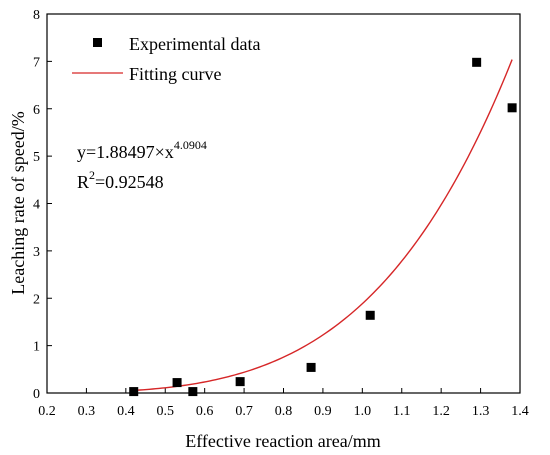  Describe the element at coordinates (36, 347) in the screenshot. I see `y-tick-label: 1` at that location.